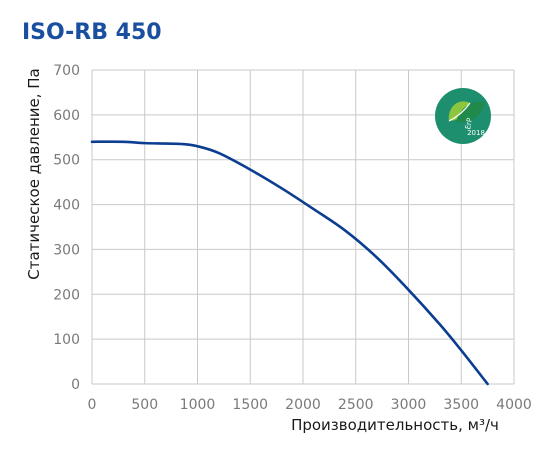 This screenshot has height=450, width=550. Describe the element at coordinates (75, 385) in the screenshot. I see `y-tick-label: 0` at that location.